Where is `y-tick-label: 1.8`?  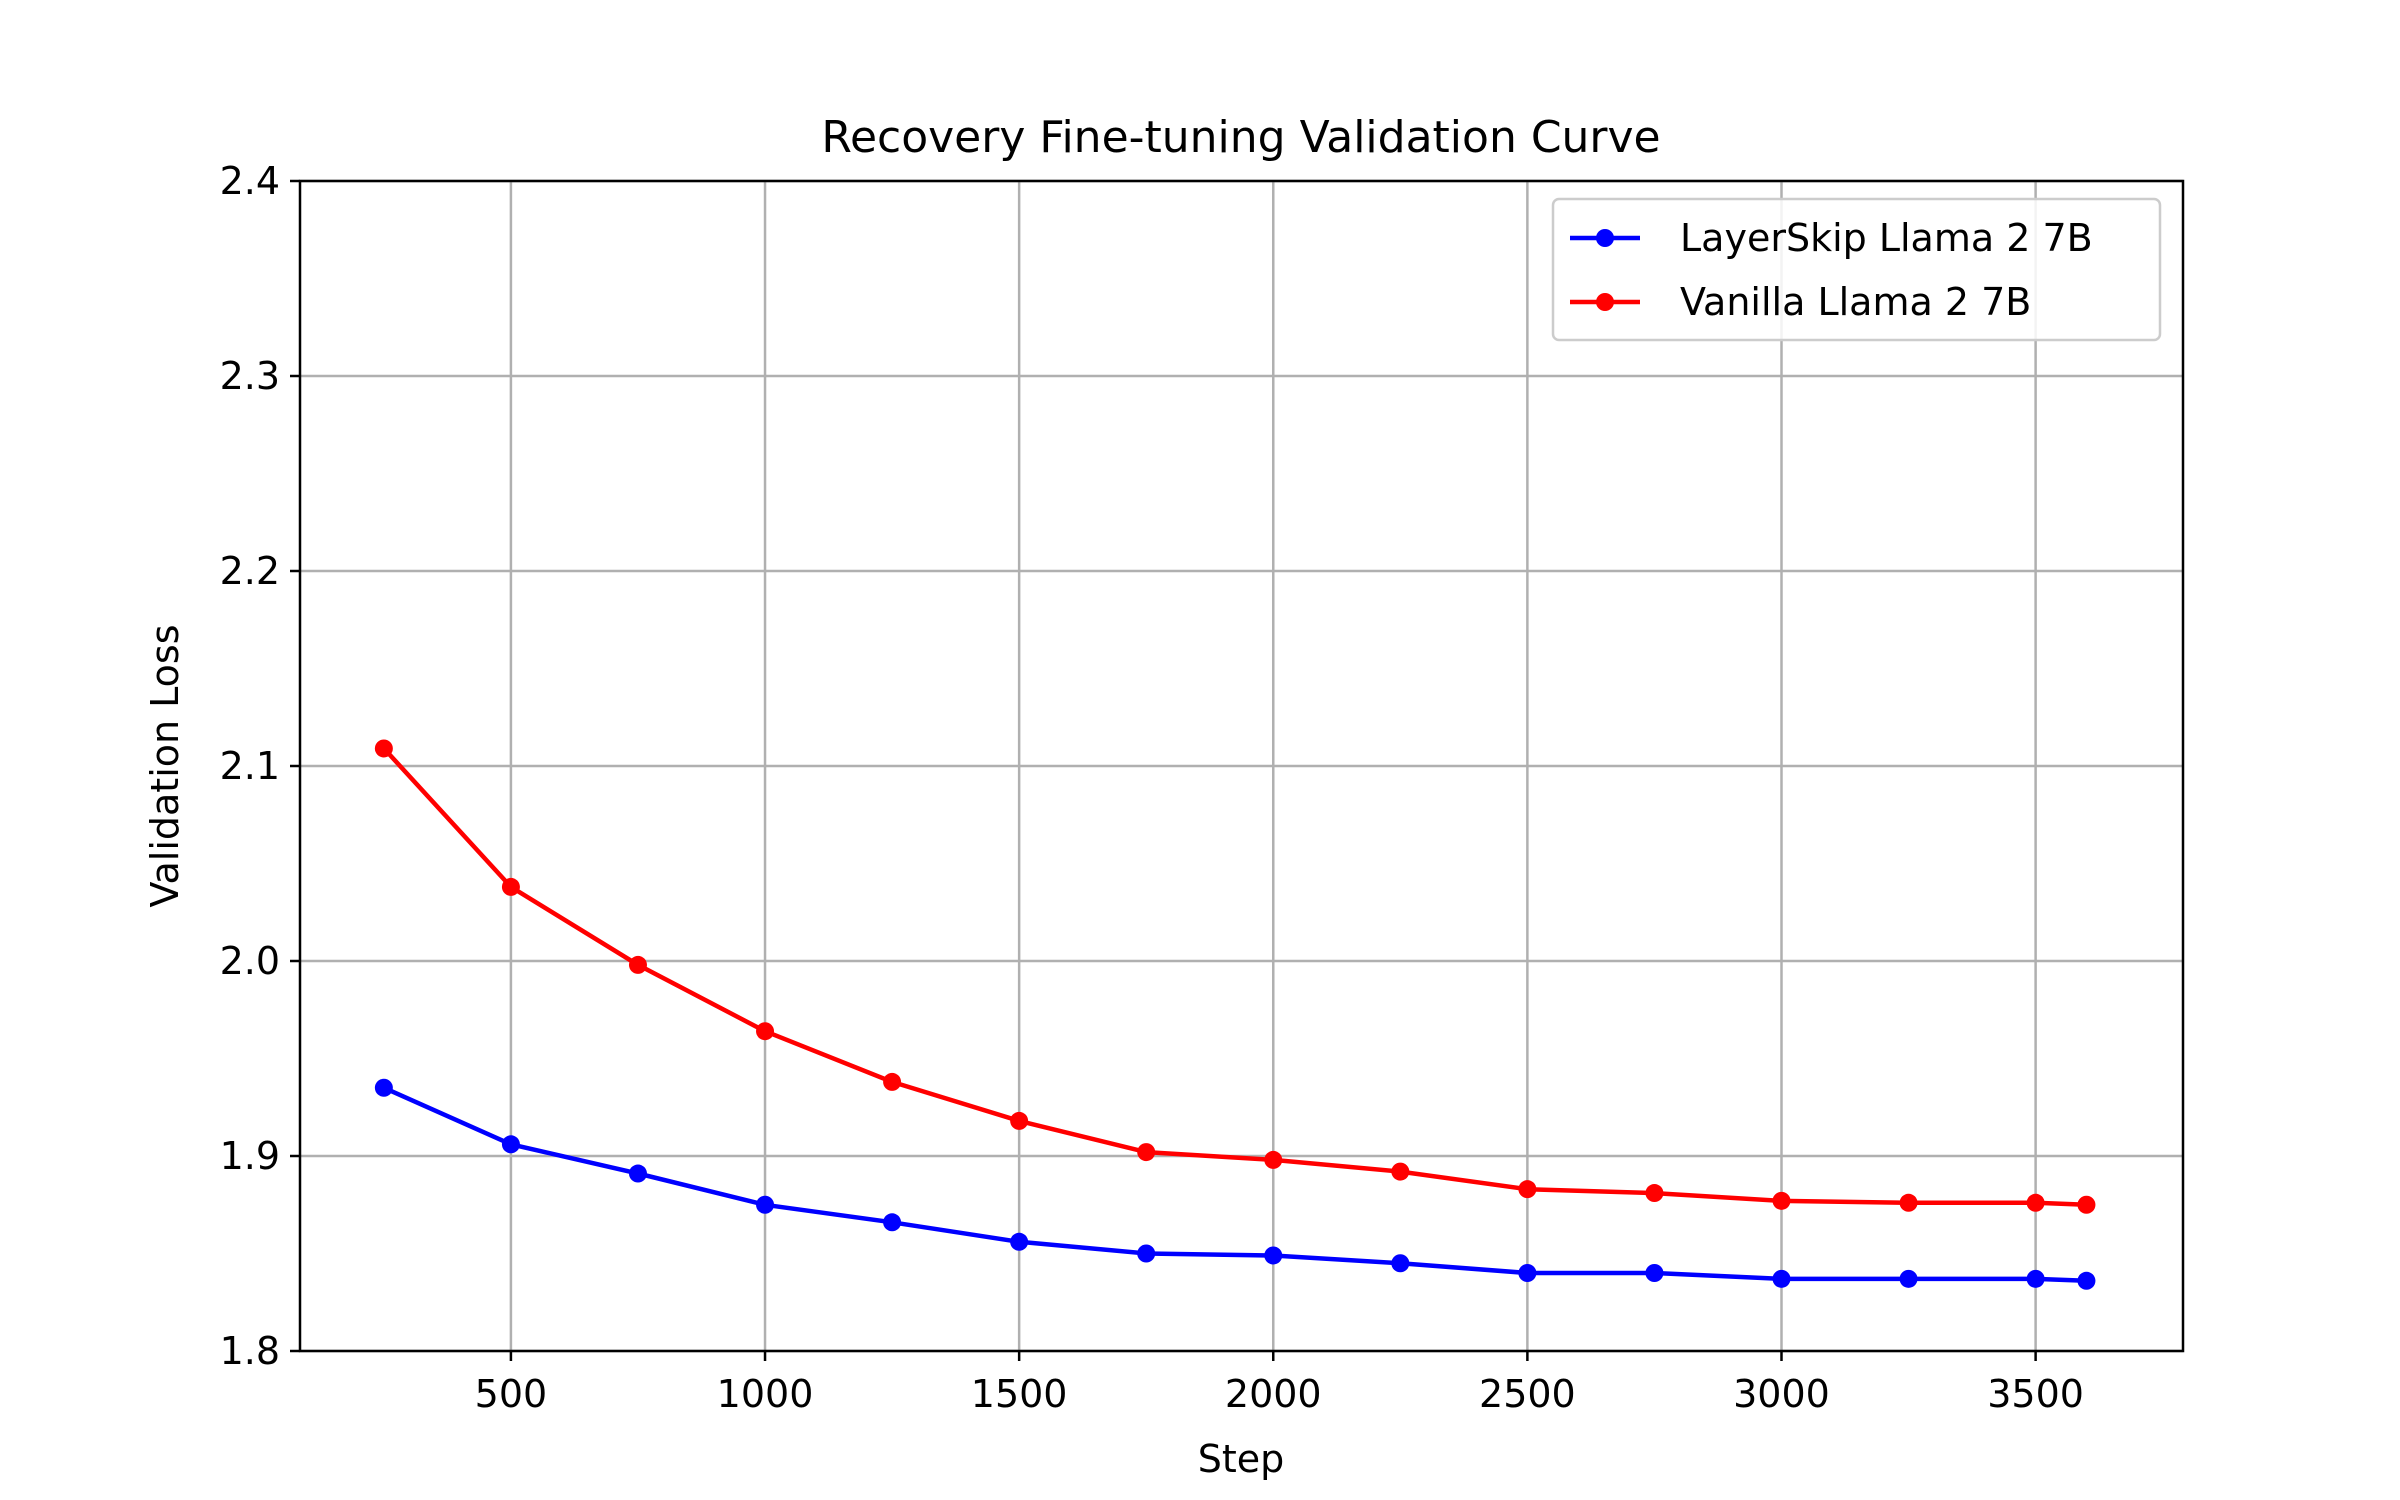
y-tick-label: 1.8 is located at coordinates (250, 1351).